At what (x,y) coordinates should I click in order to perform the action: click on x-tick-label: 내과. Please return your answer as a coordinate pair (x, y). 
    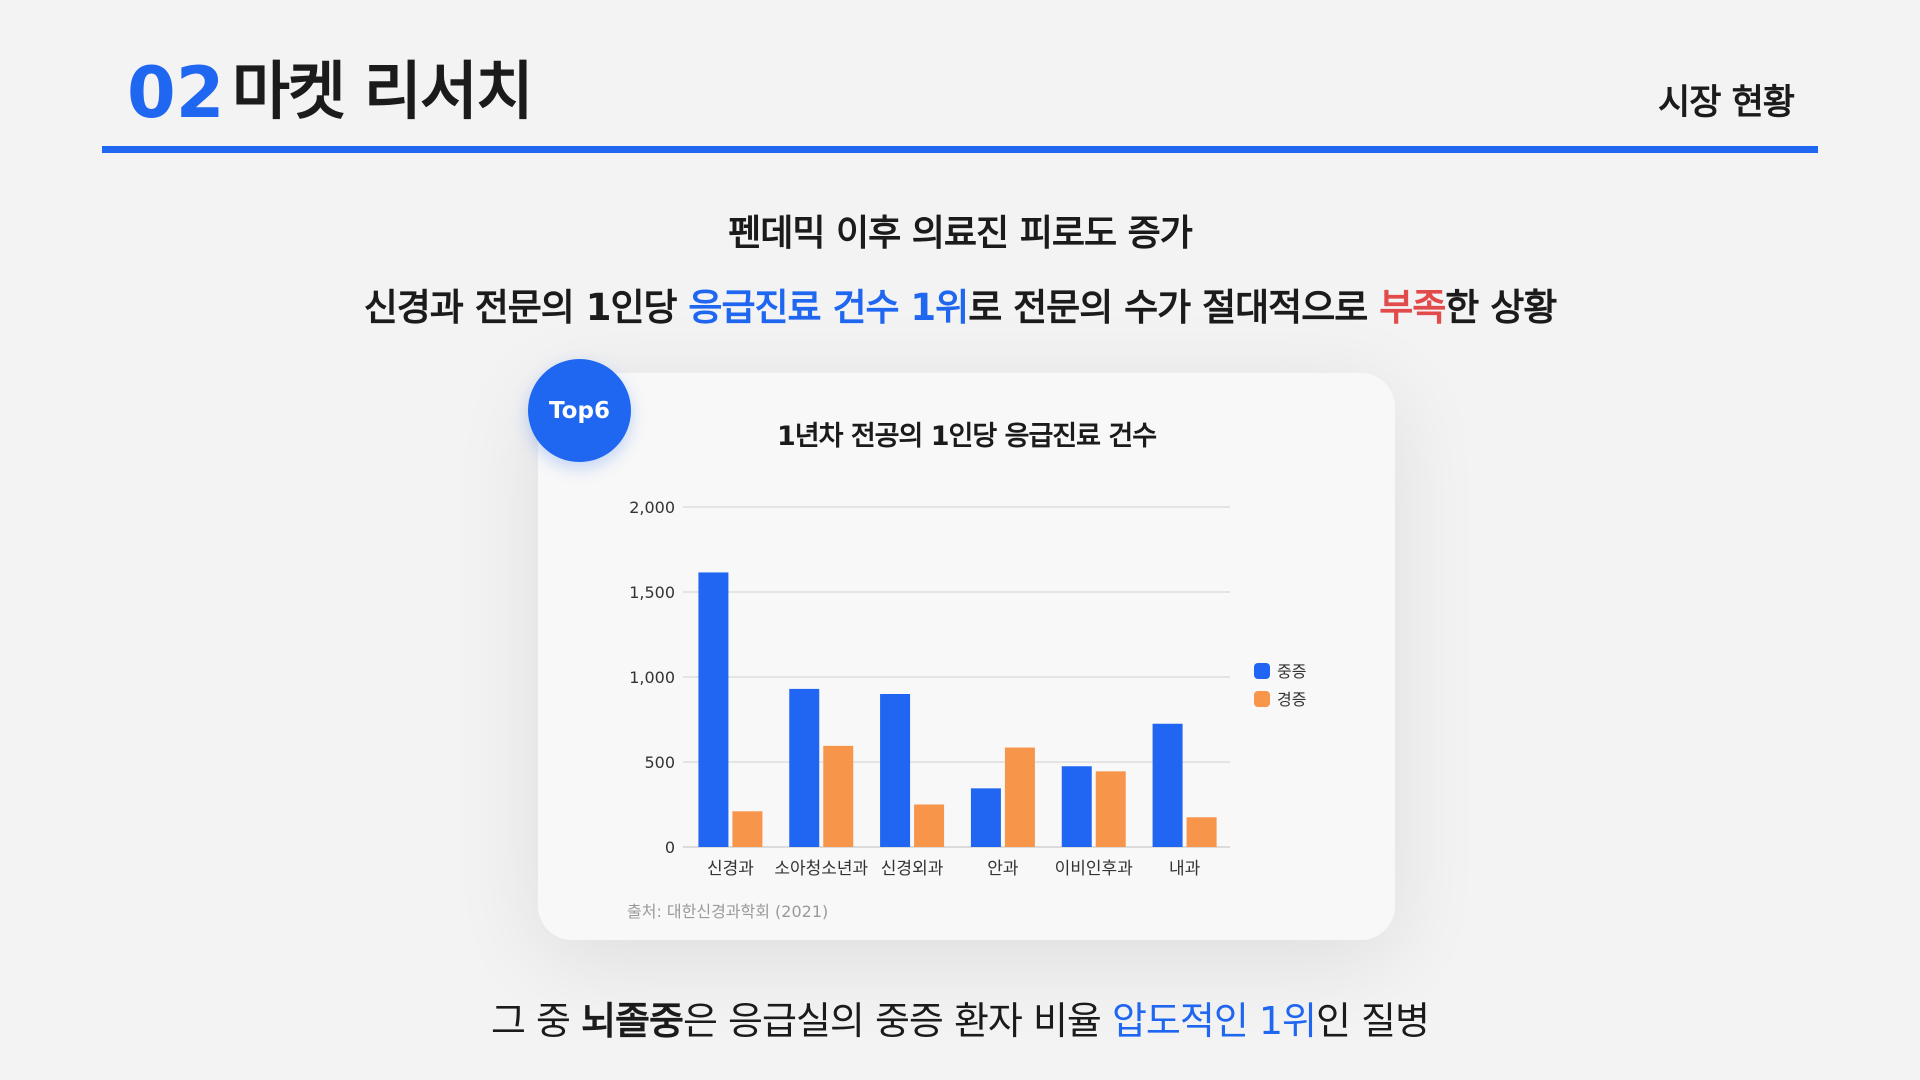
    Looking at the image, I should click on (1185, 869).